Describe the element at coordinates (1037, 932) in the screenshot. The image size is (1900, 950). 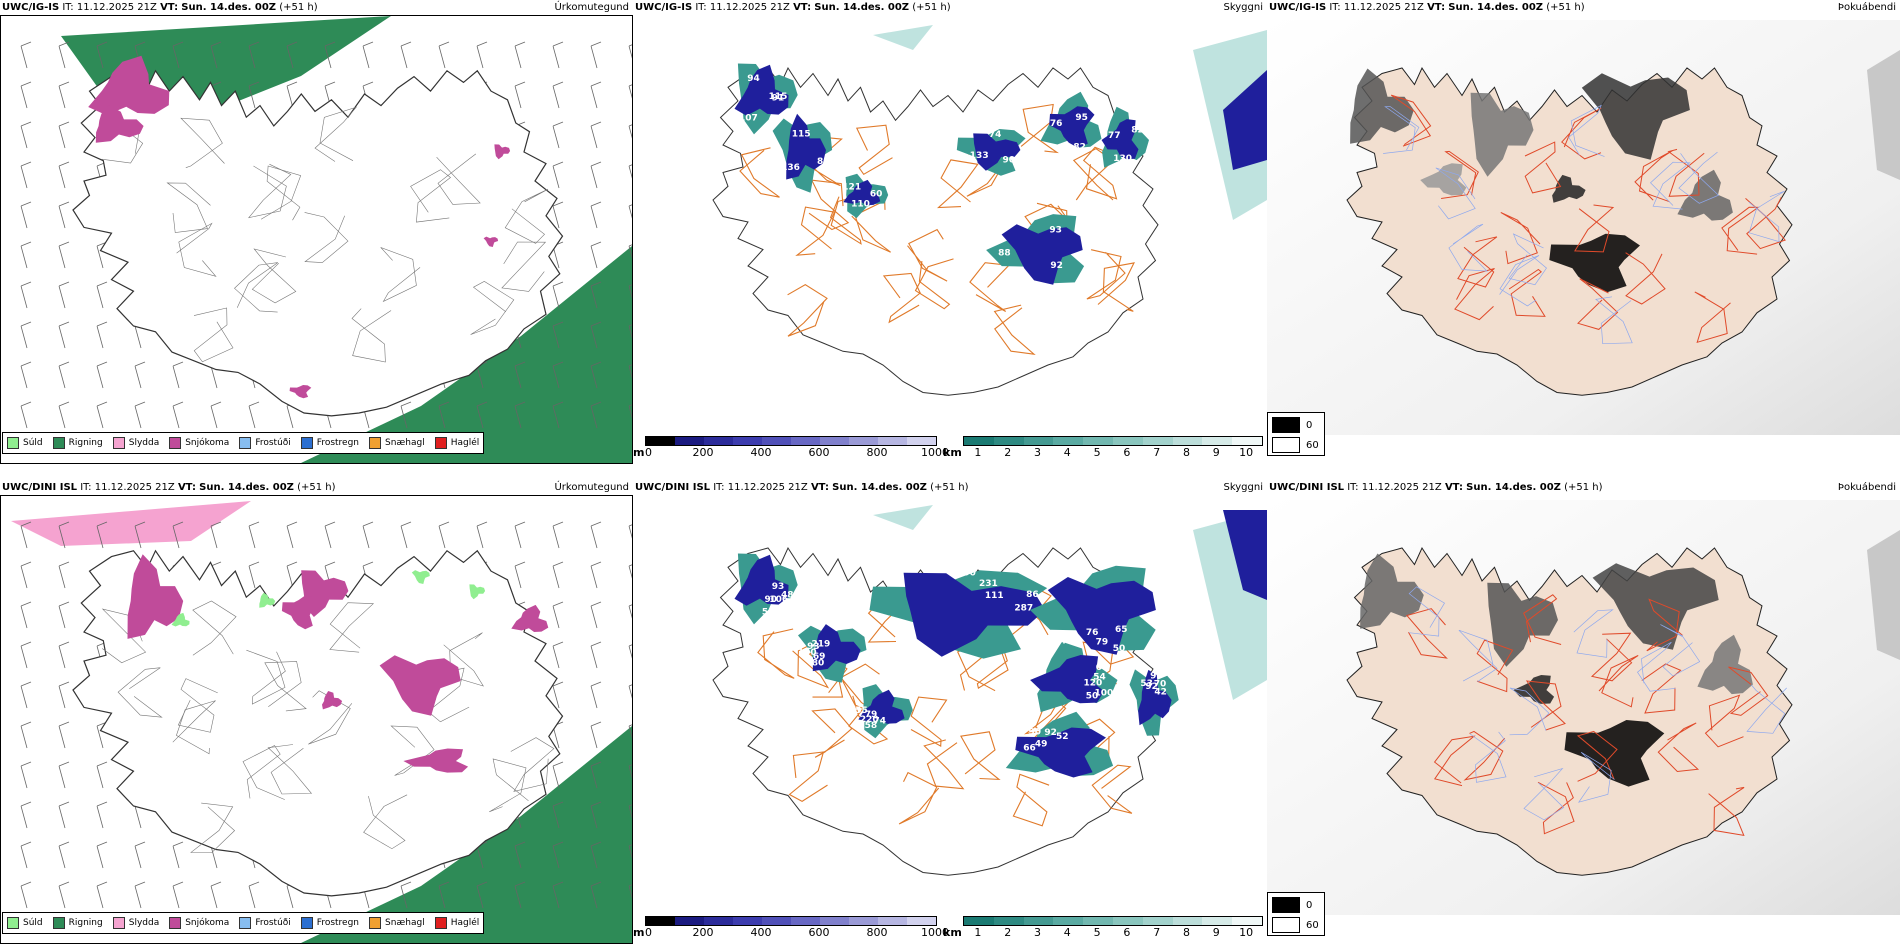
I see `colorbar-tick-label: 3` at that location.